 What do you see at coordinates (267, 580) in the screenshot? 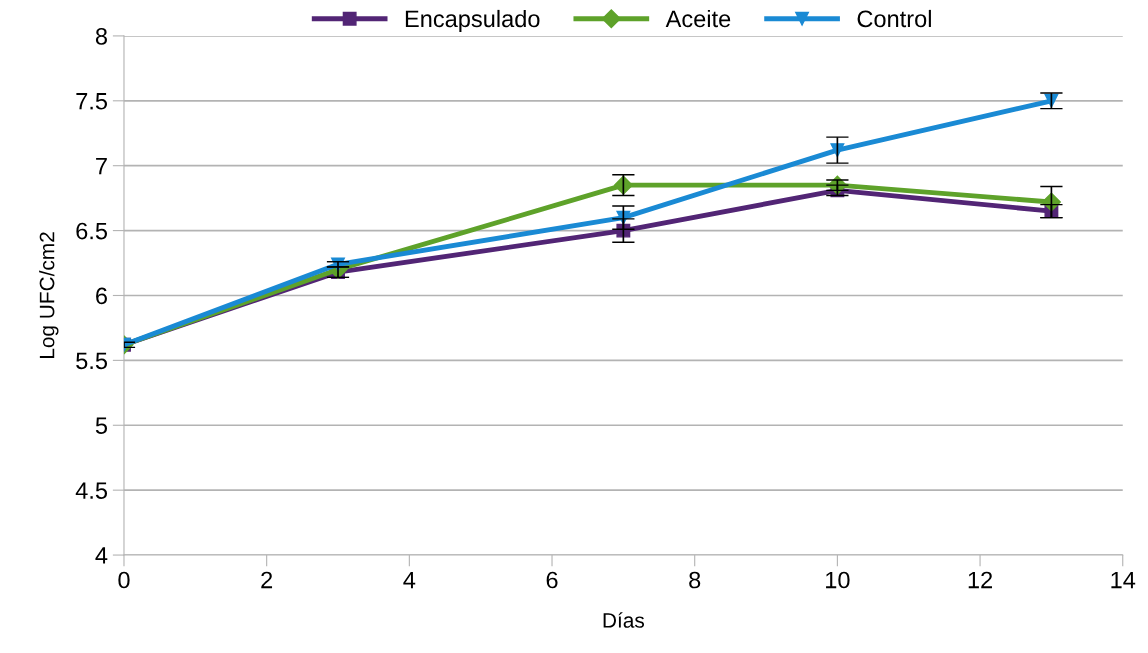
I see `x-tick-label: 2` at bounding box center [267, 580].